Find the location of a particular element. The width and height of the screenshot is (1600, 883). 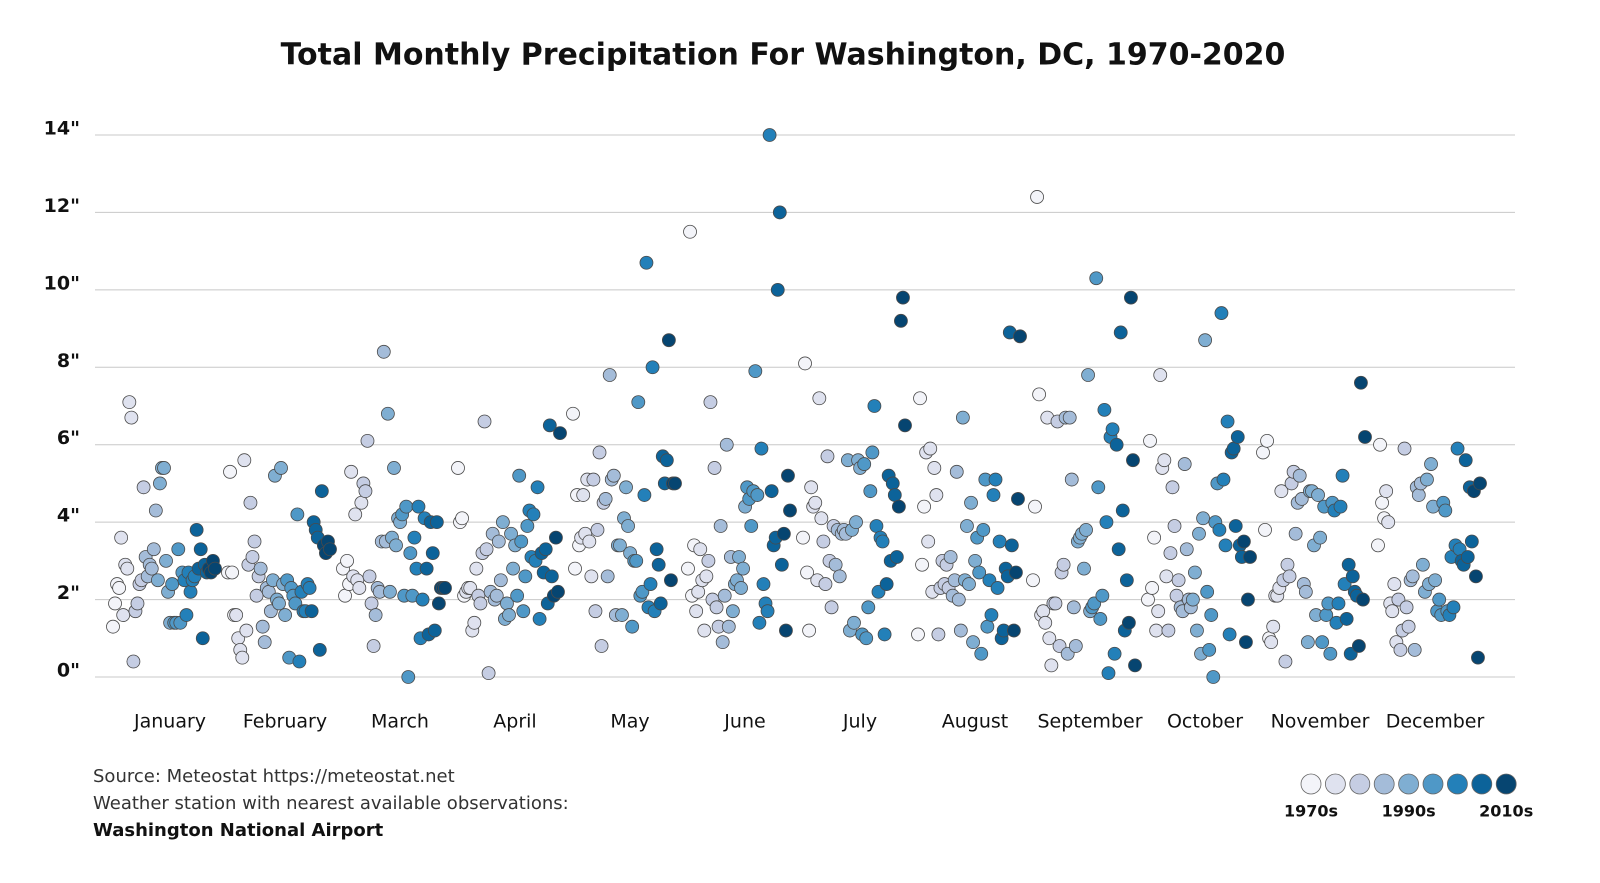

month-label: July is located at coordinates (859, 722).